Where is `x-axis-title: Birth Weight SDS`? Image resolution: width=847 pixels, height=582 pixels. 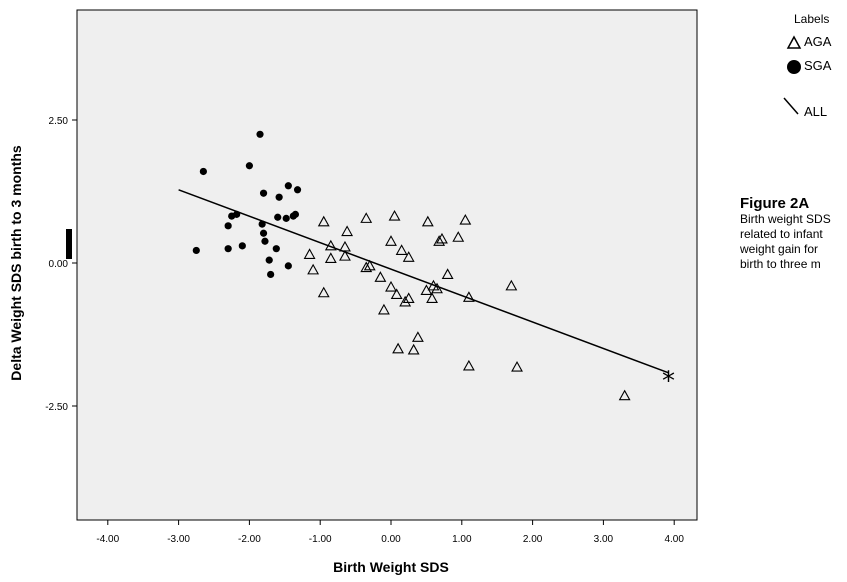
x-axis-title: Birth Weight SDS is located at coordinates (391, 567).